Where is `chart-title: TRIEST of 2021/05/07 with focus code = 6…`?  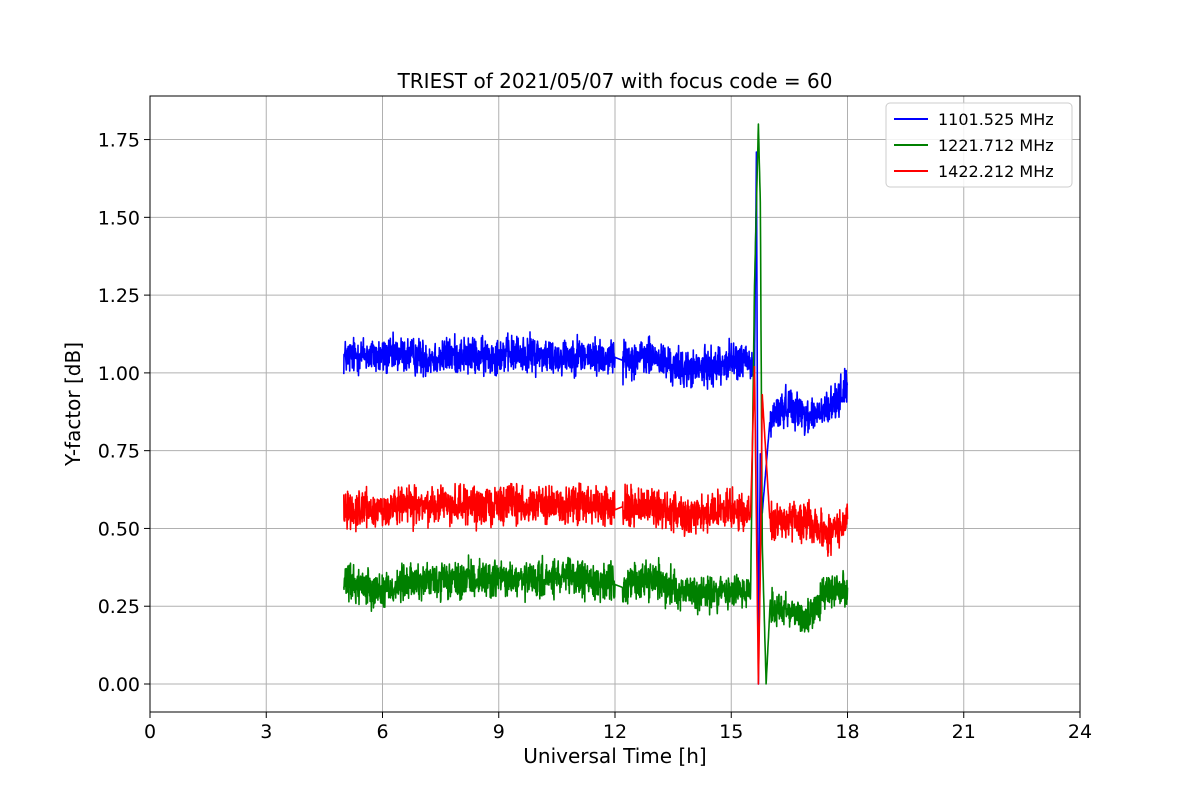 chart-title: TRIEST of 2021/05/07 with focus code = 6… is located at coordinates (615, 81).